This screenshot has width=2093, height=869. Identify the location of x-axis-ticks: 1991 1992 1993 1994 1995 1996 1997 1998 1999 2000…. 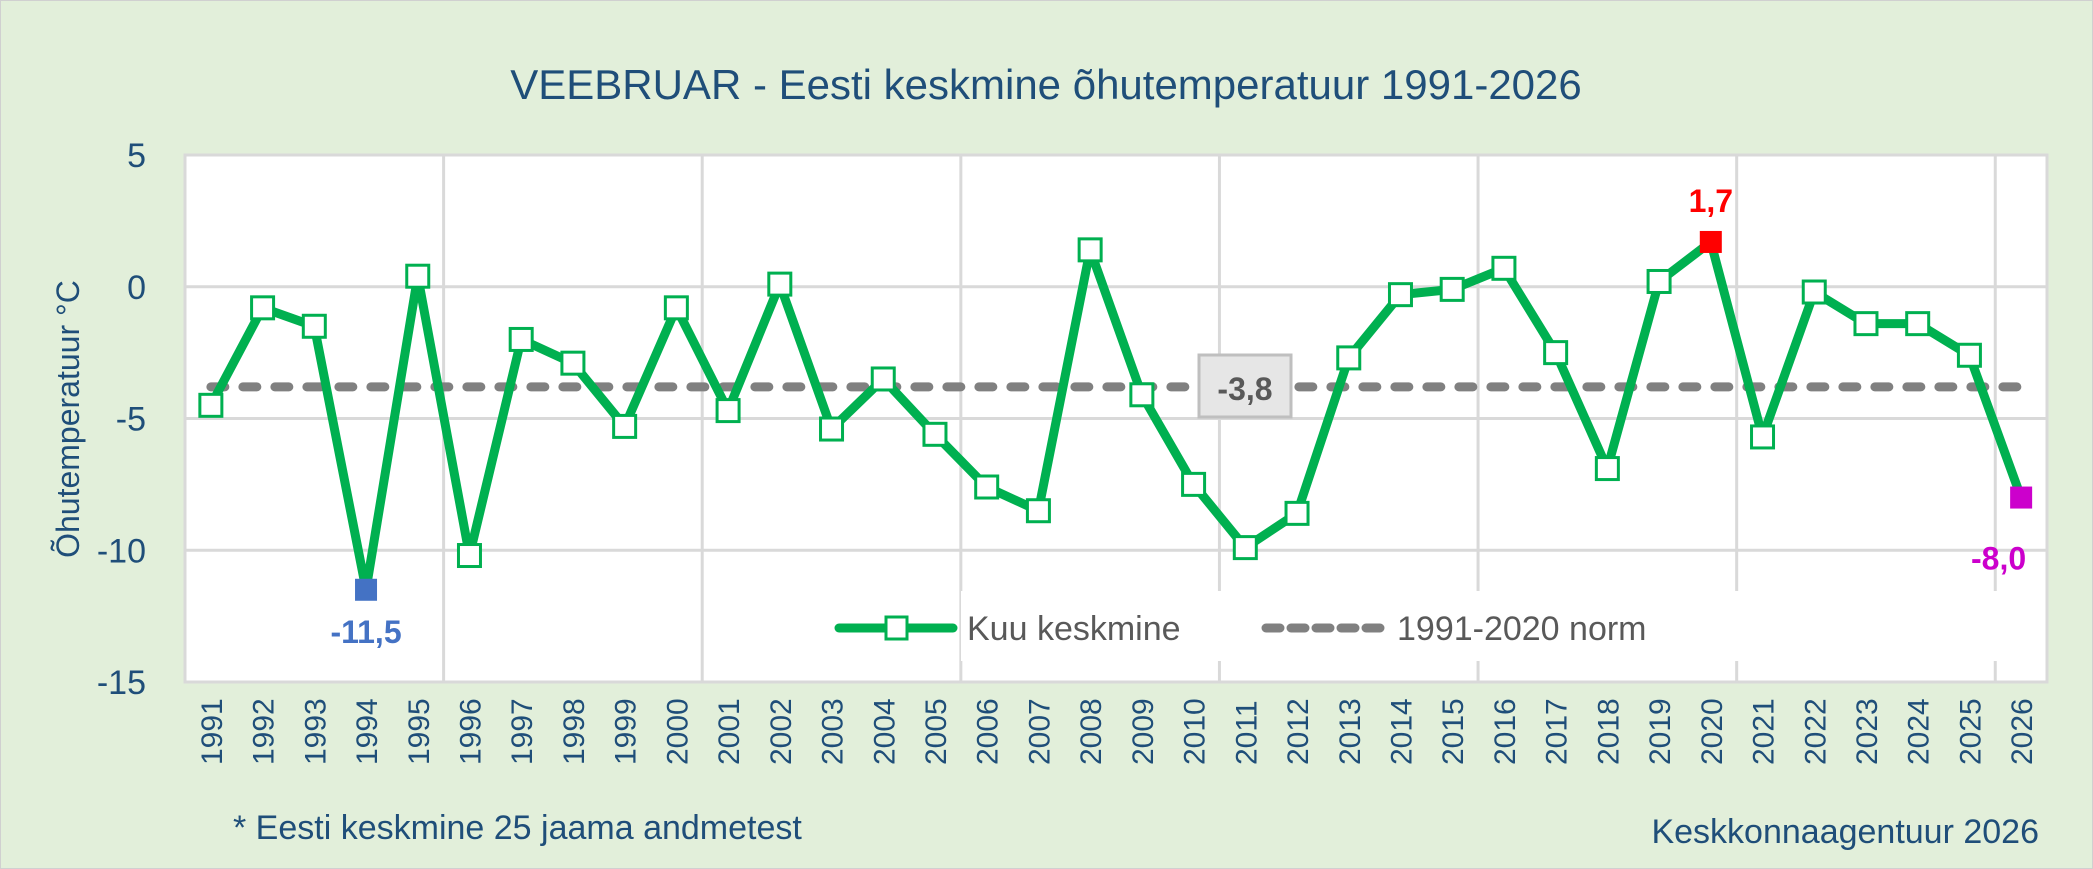
(1117, 731).